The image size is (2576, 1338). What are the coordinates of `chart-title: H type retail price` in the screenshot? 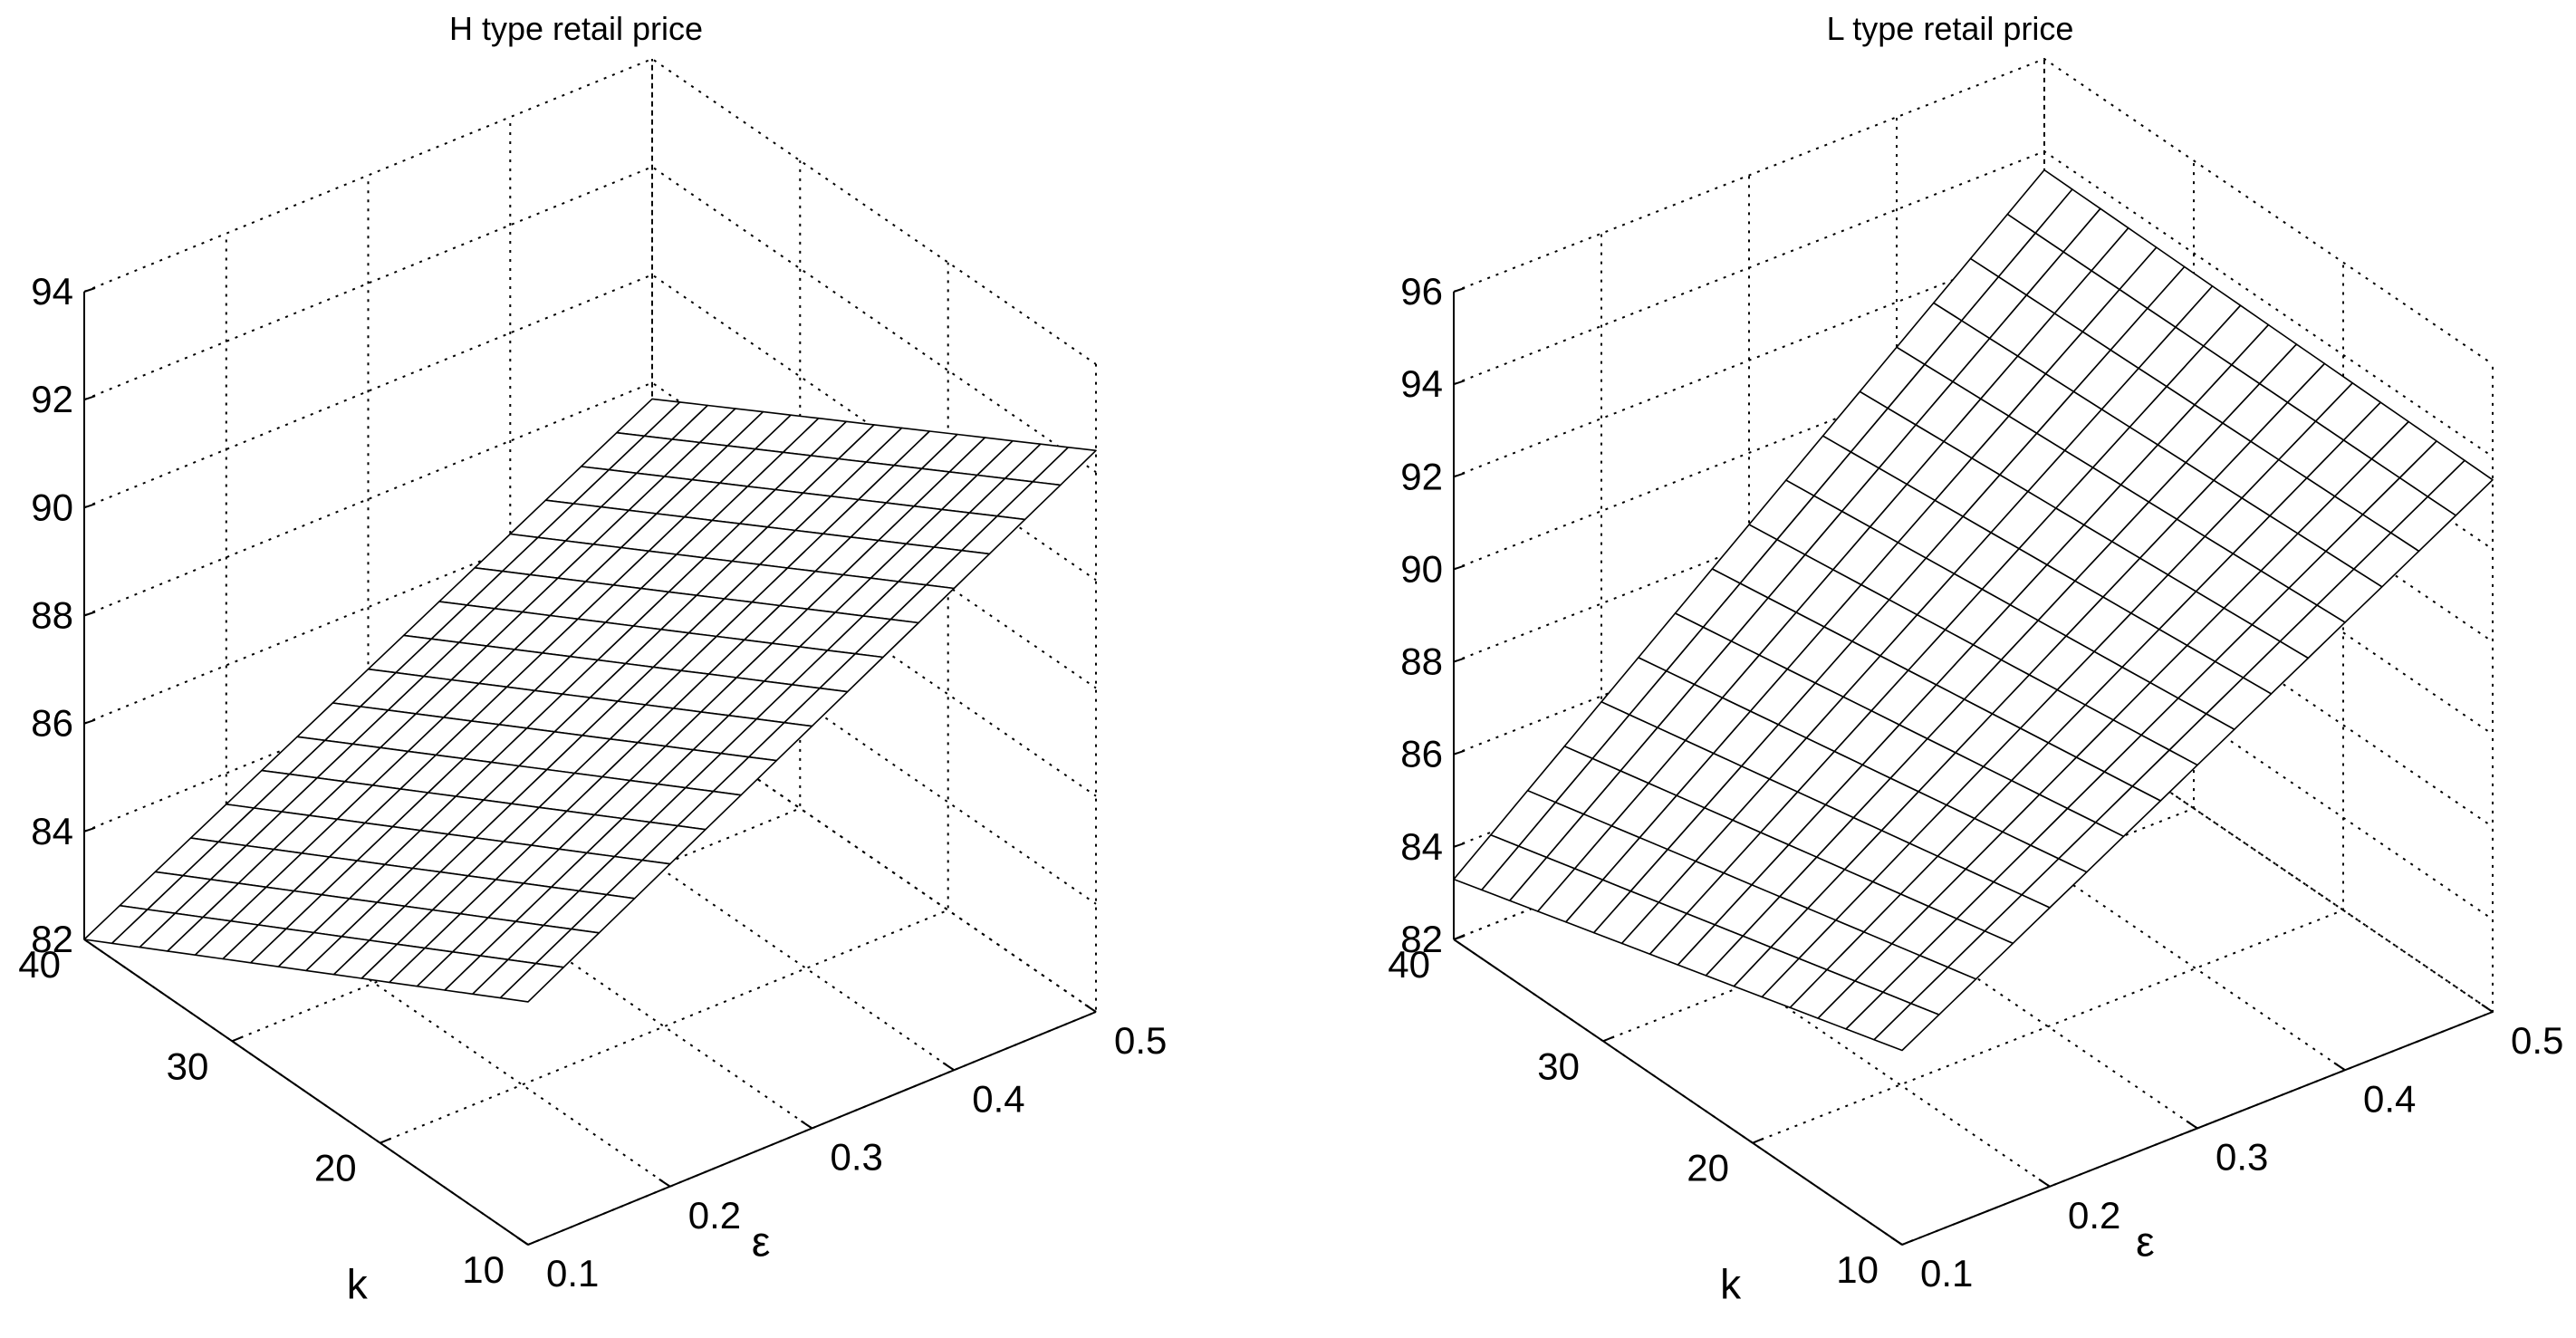 It's located at (576, 28).